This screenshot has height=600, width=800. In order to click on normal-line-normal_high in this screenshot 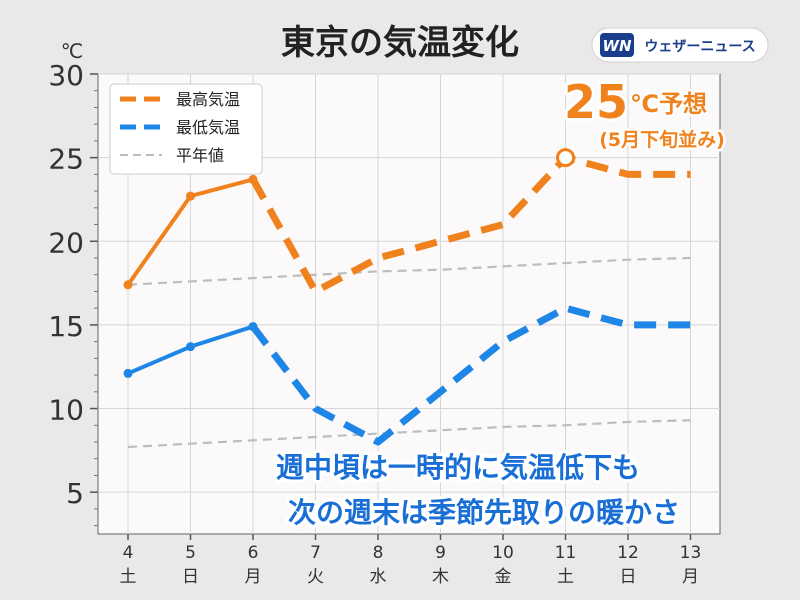, I will do `click(409, 271)`.